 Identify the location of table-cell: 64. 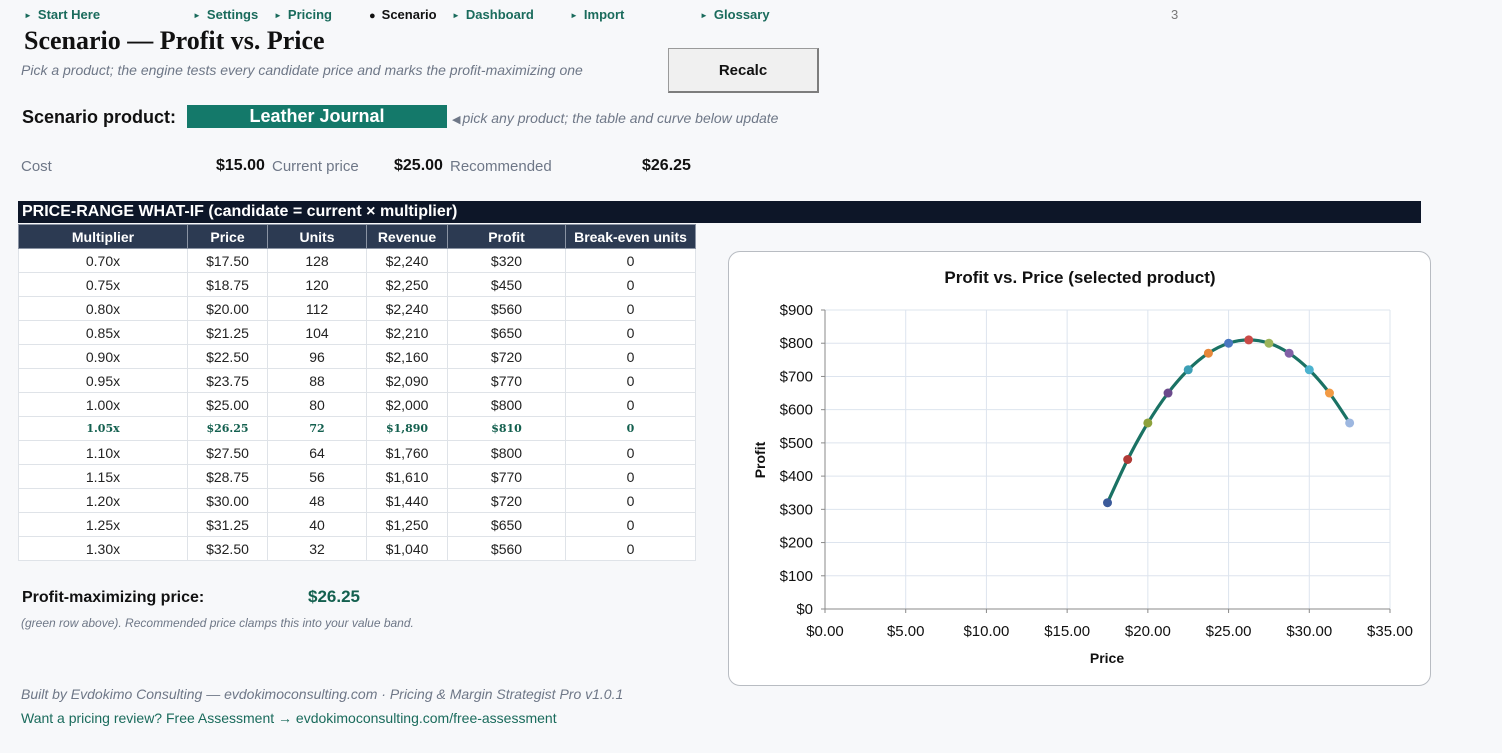
(317, 452).